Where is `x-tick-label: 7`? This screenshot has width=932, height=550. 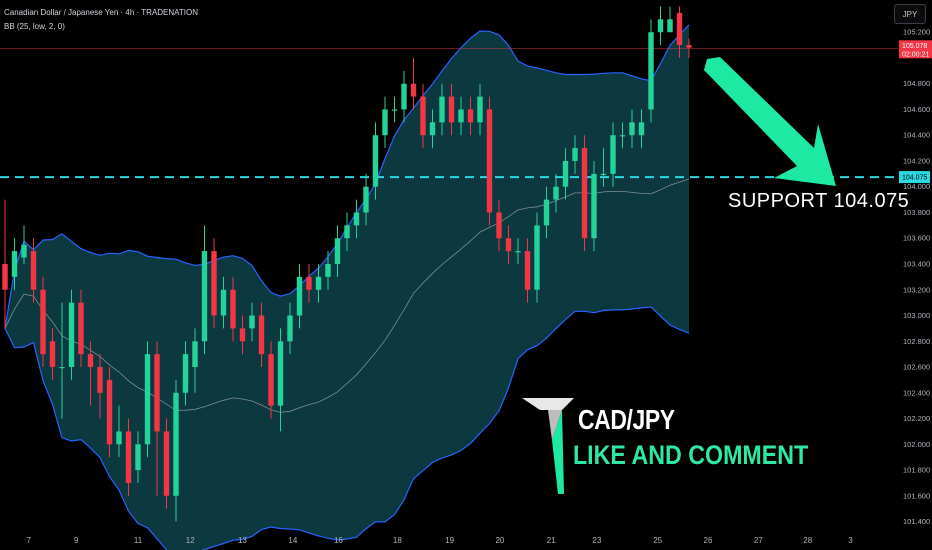
x-tick-label: 7 is located at coordinates (29, 540).